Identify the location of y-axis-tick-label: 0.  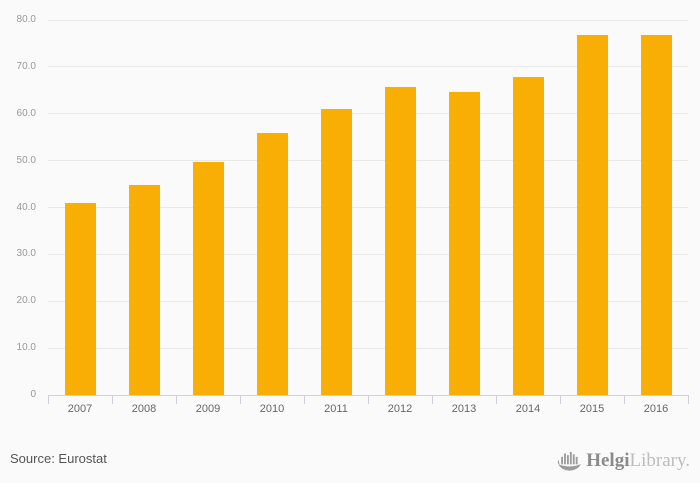
(33, 394).